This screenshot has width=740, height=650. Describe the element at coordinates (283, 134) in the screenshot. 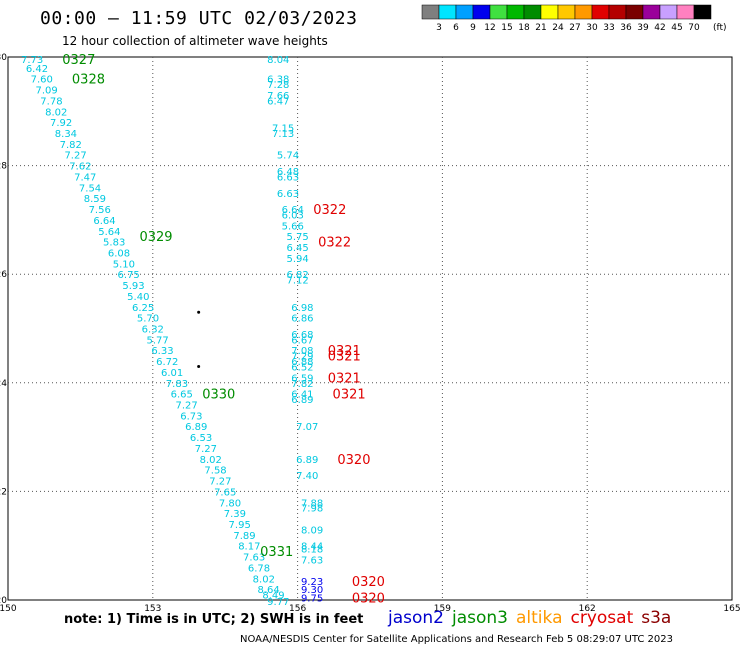

I see `wave-height-point: 7.13` at that location.